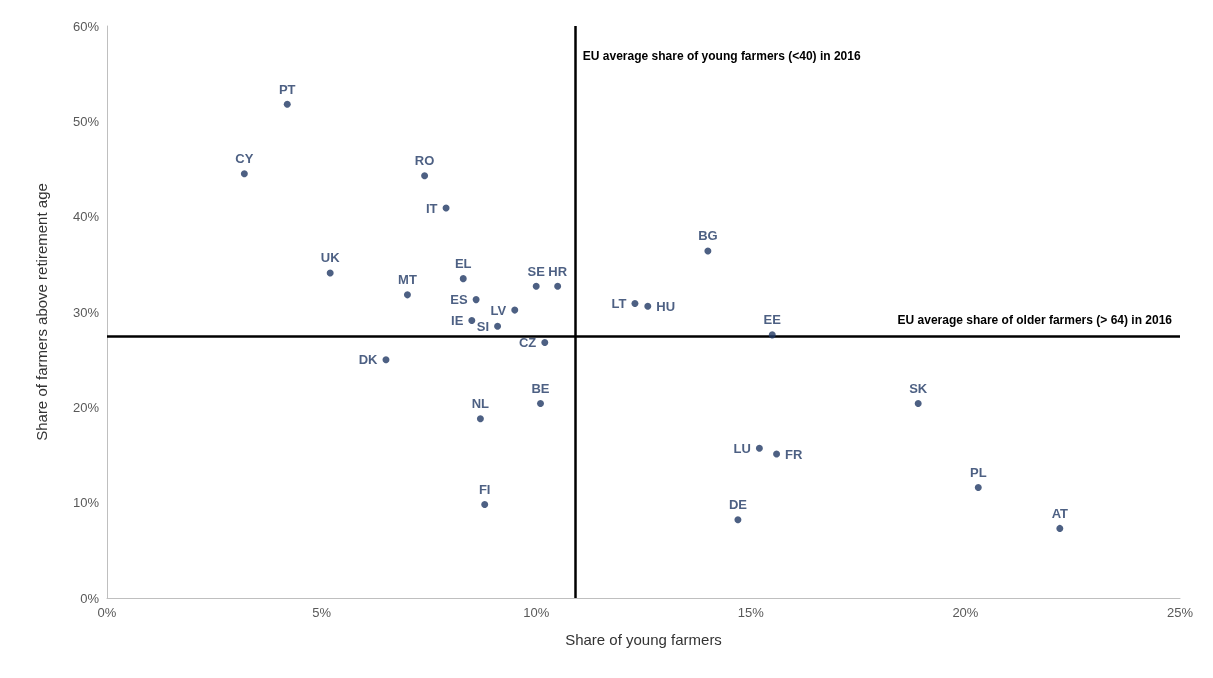  What do you see at coordinates (1180, 612) in the screenshot?
I see `x-tick-label: 25%` at bounding box center [1180, 612].